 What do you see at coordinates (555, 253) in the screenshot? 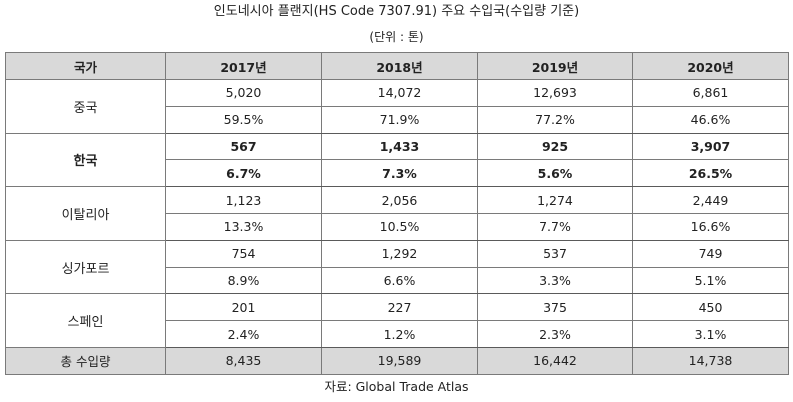
I see `value-cell: 537` at bounding box center [555, 253].